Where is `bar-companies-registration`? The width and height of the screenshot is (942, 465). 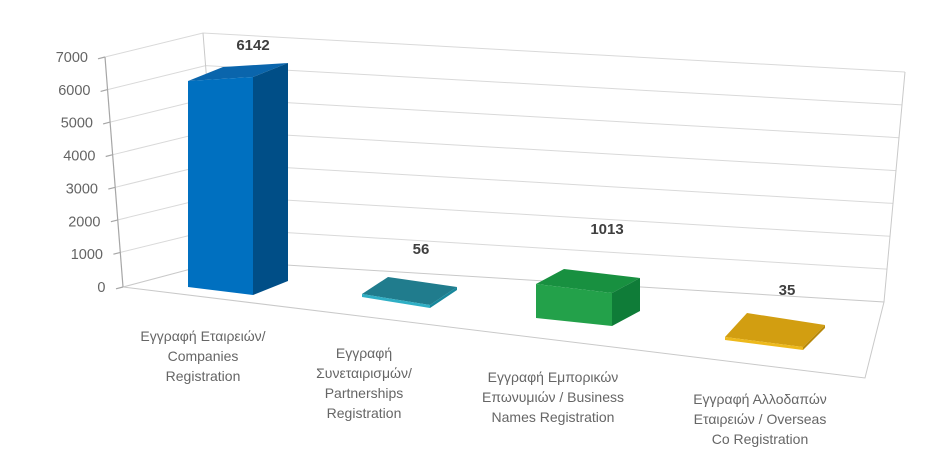 bar-companies-registration is located at coordinates (238, 179).